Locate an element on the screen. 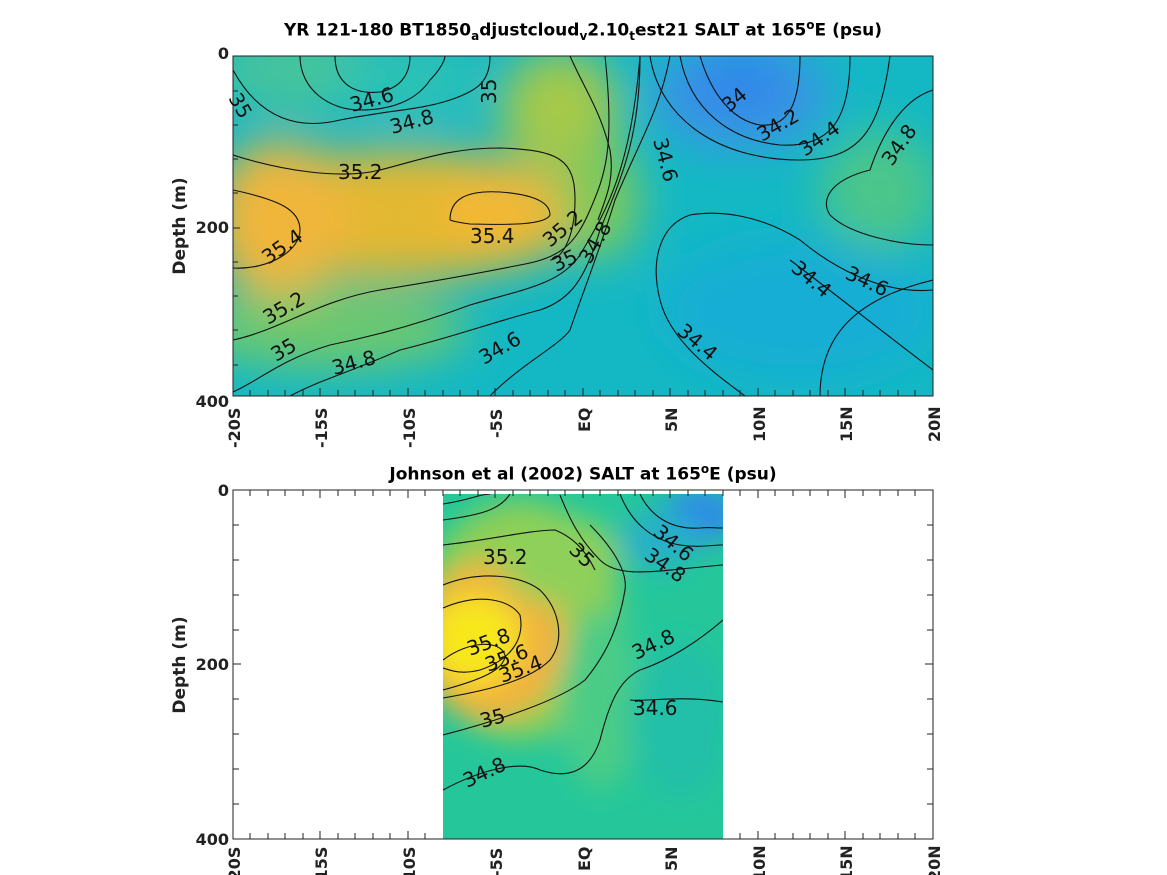  heatmap-field-bottom is located at coordinates (583, 666).